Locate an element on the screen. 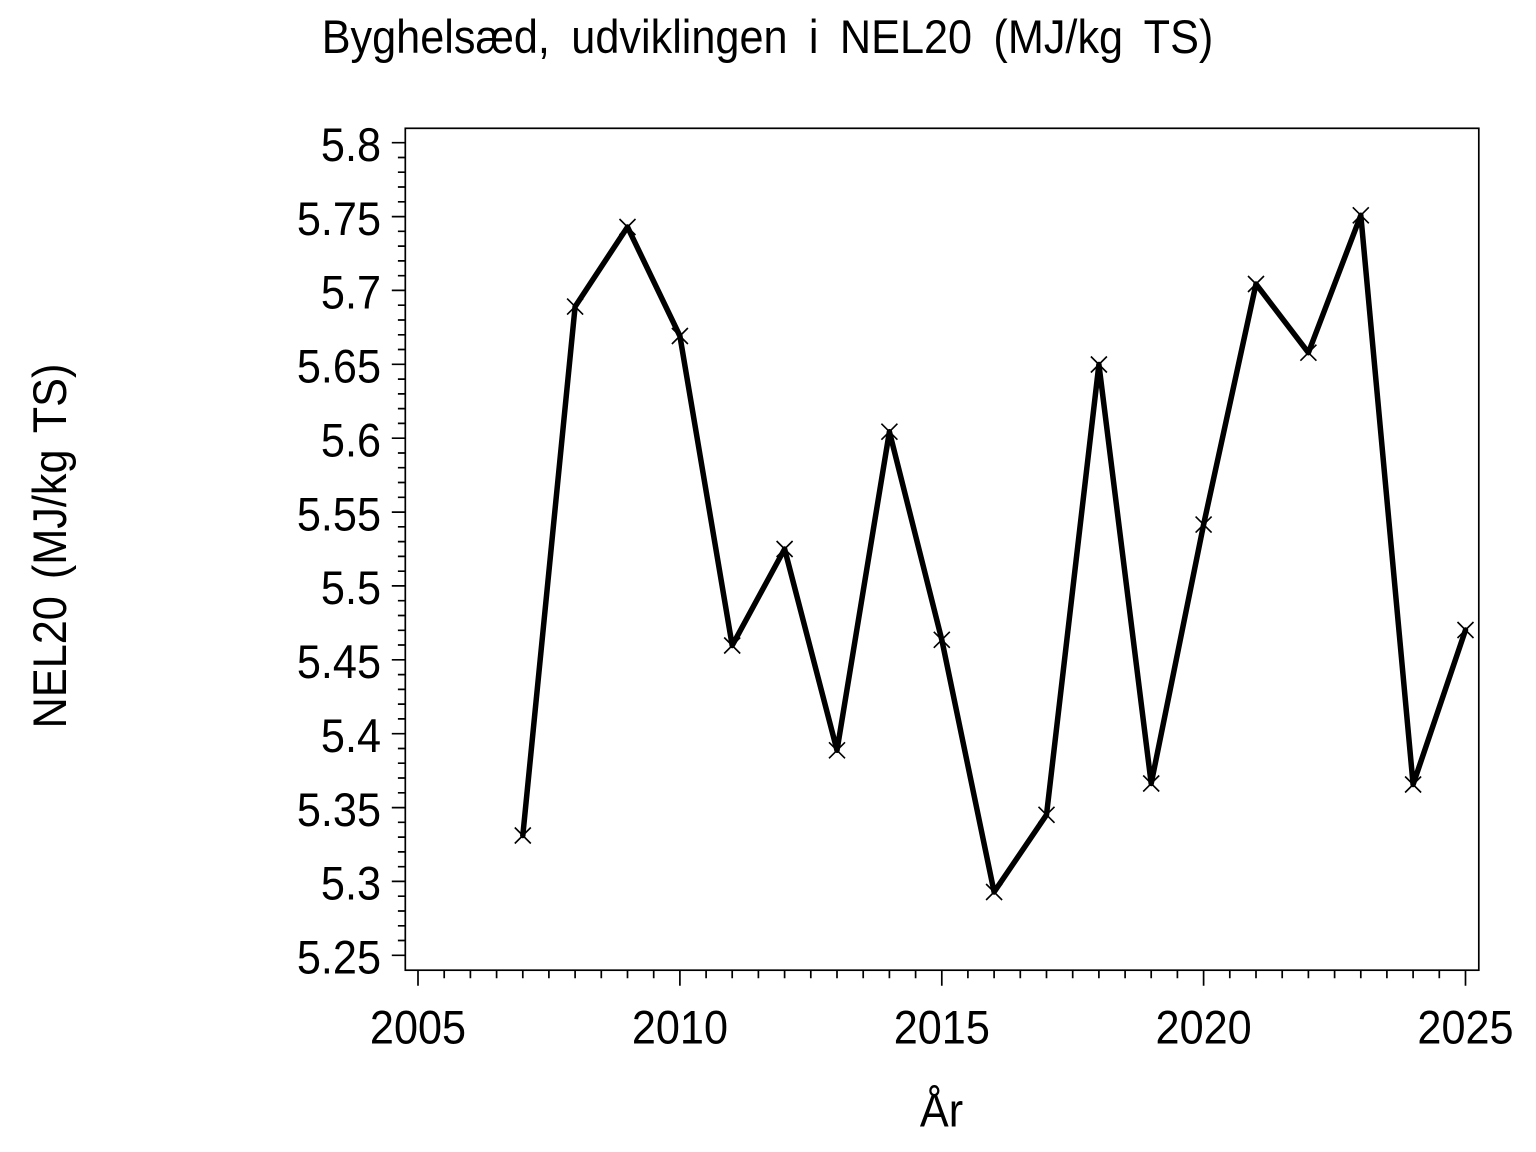  svg-text: 5.75 is located at coordinates (339, 218).